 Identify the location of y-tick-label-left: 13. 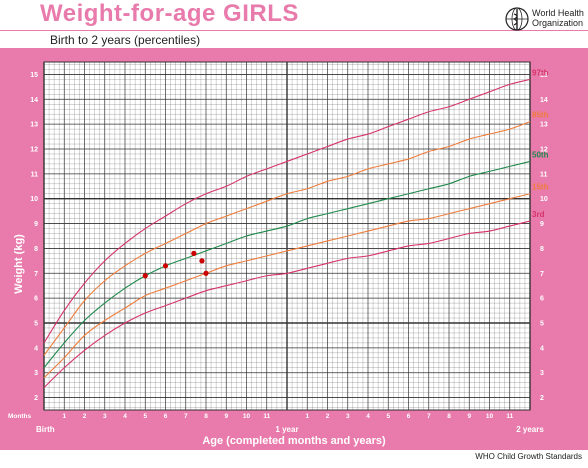
(34, 125).